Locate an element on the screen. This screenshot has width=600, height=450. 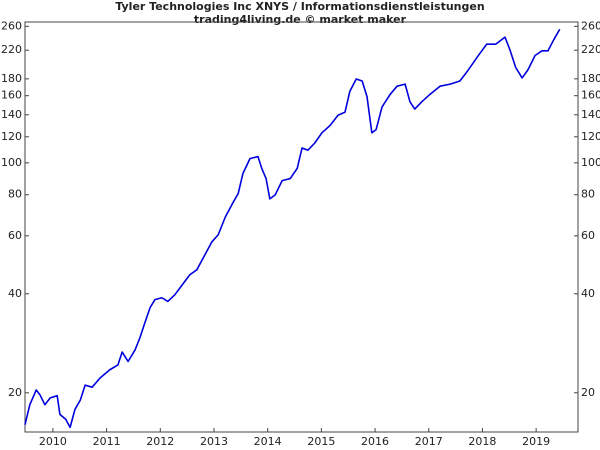
x-tick-label: 2010 is located at coordinates (53, 441).